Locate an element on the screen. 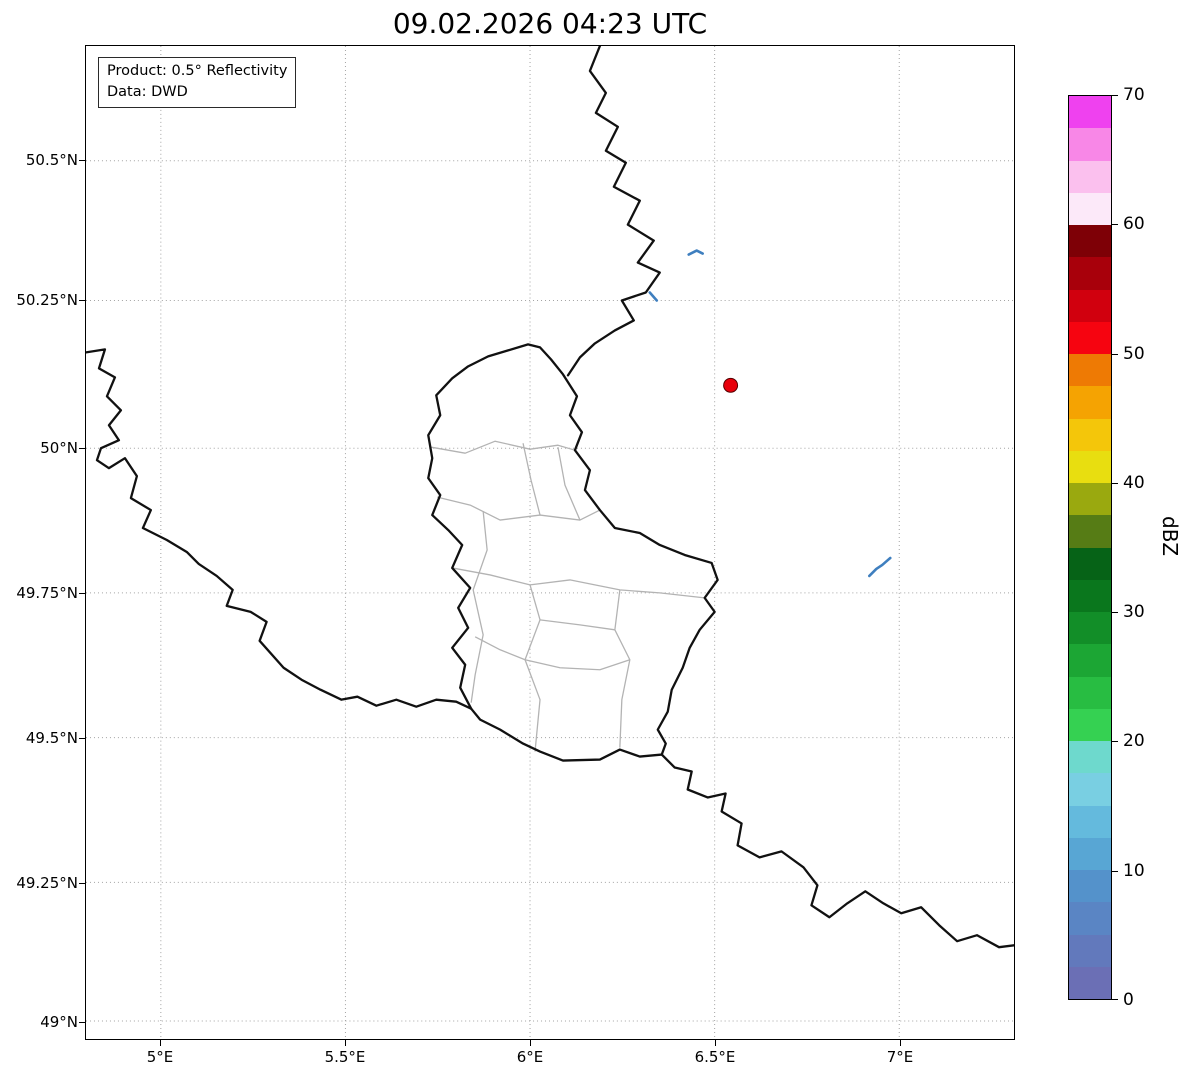 The image size is (1202, 1081). border-luxembourg is located at coordinates (573, 552).